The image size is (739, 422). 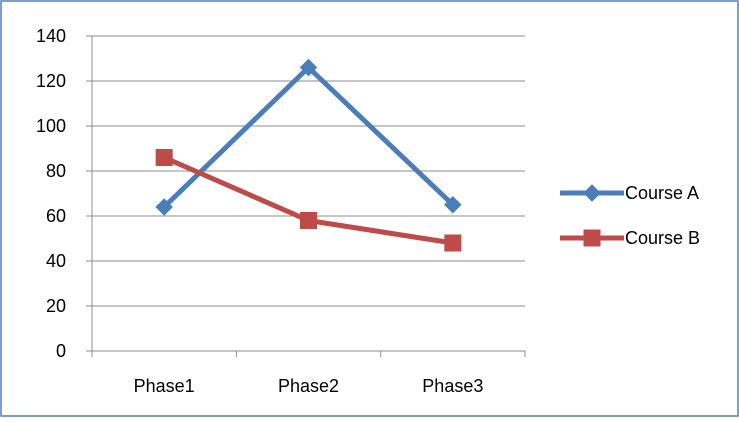 What do you see at coordinates (308, 200) in the screenshot?
I see `series-course-b` at bounding box center [308, 200].